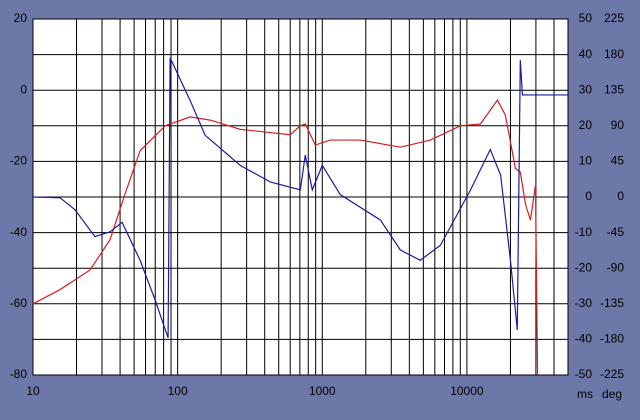  Describe the element at coordinates (618, 161) in the screenshot. I see `y3-tick-label: 45` at that location.